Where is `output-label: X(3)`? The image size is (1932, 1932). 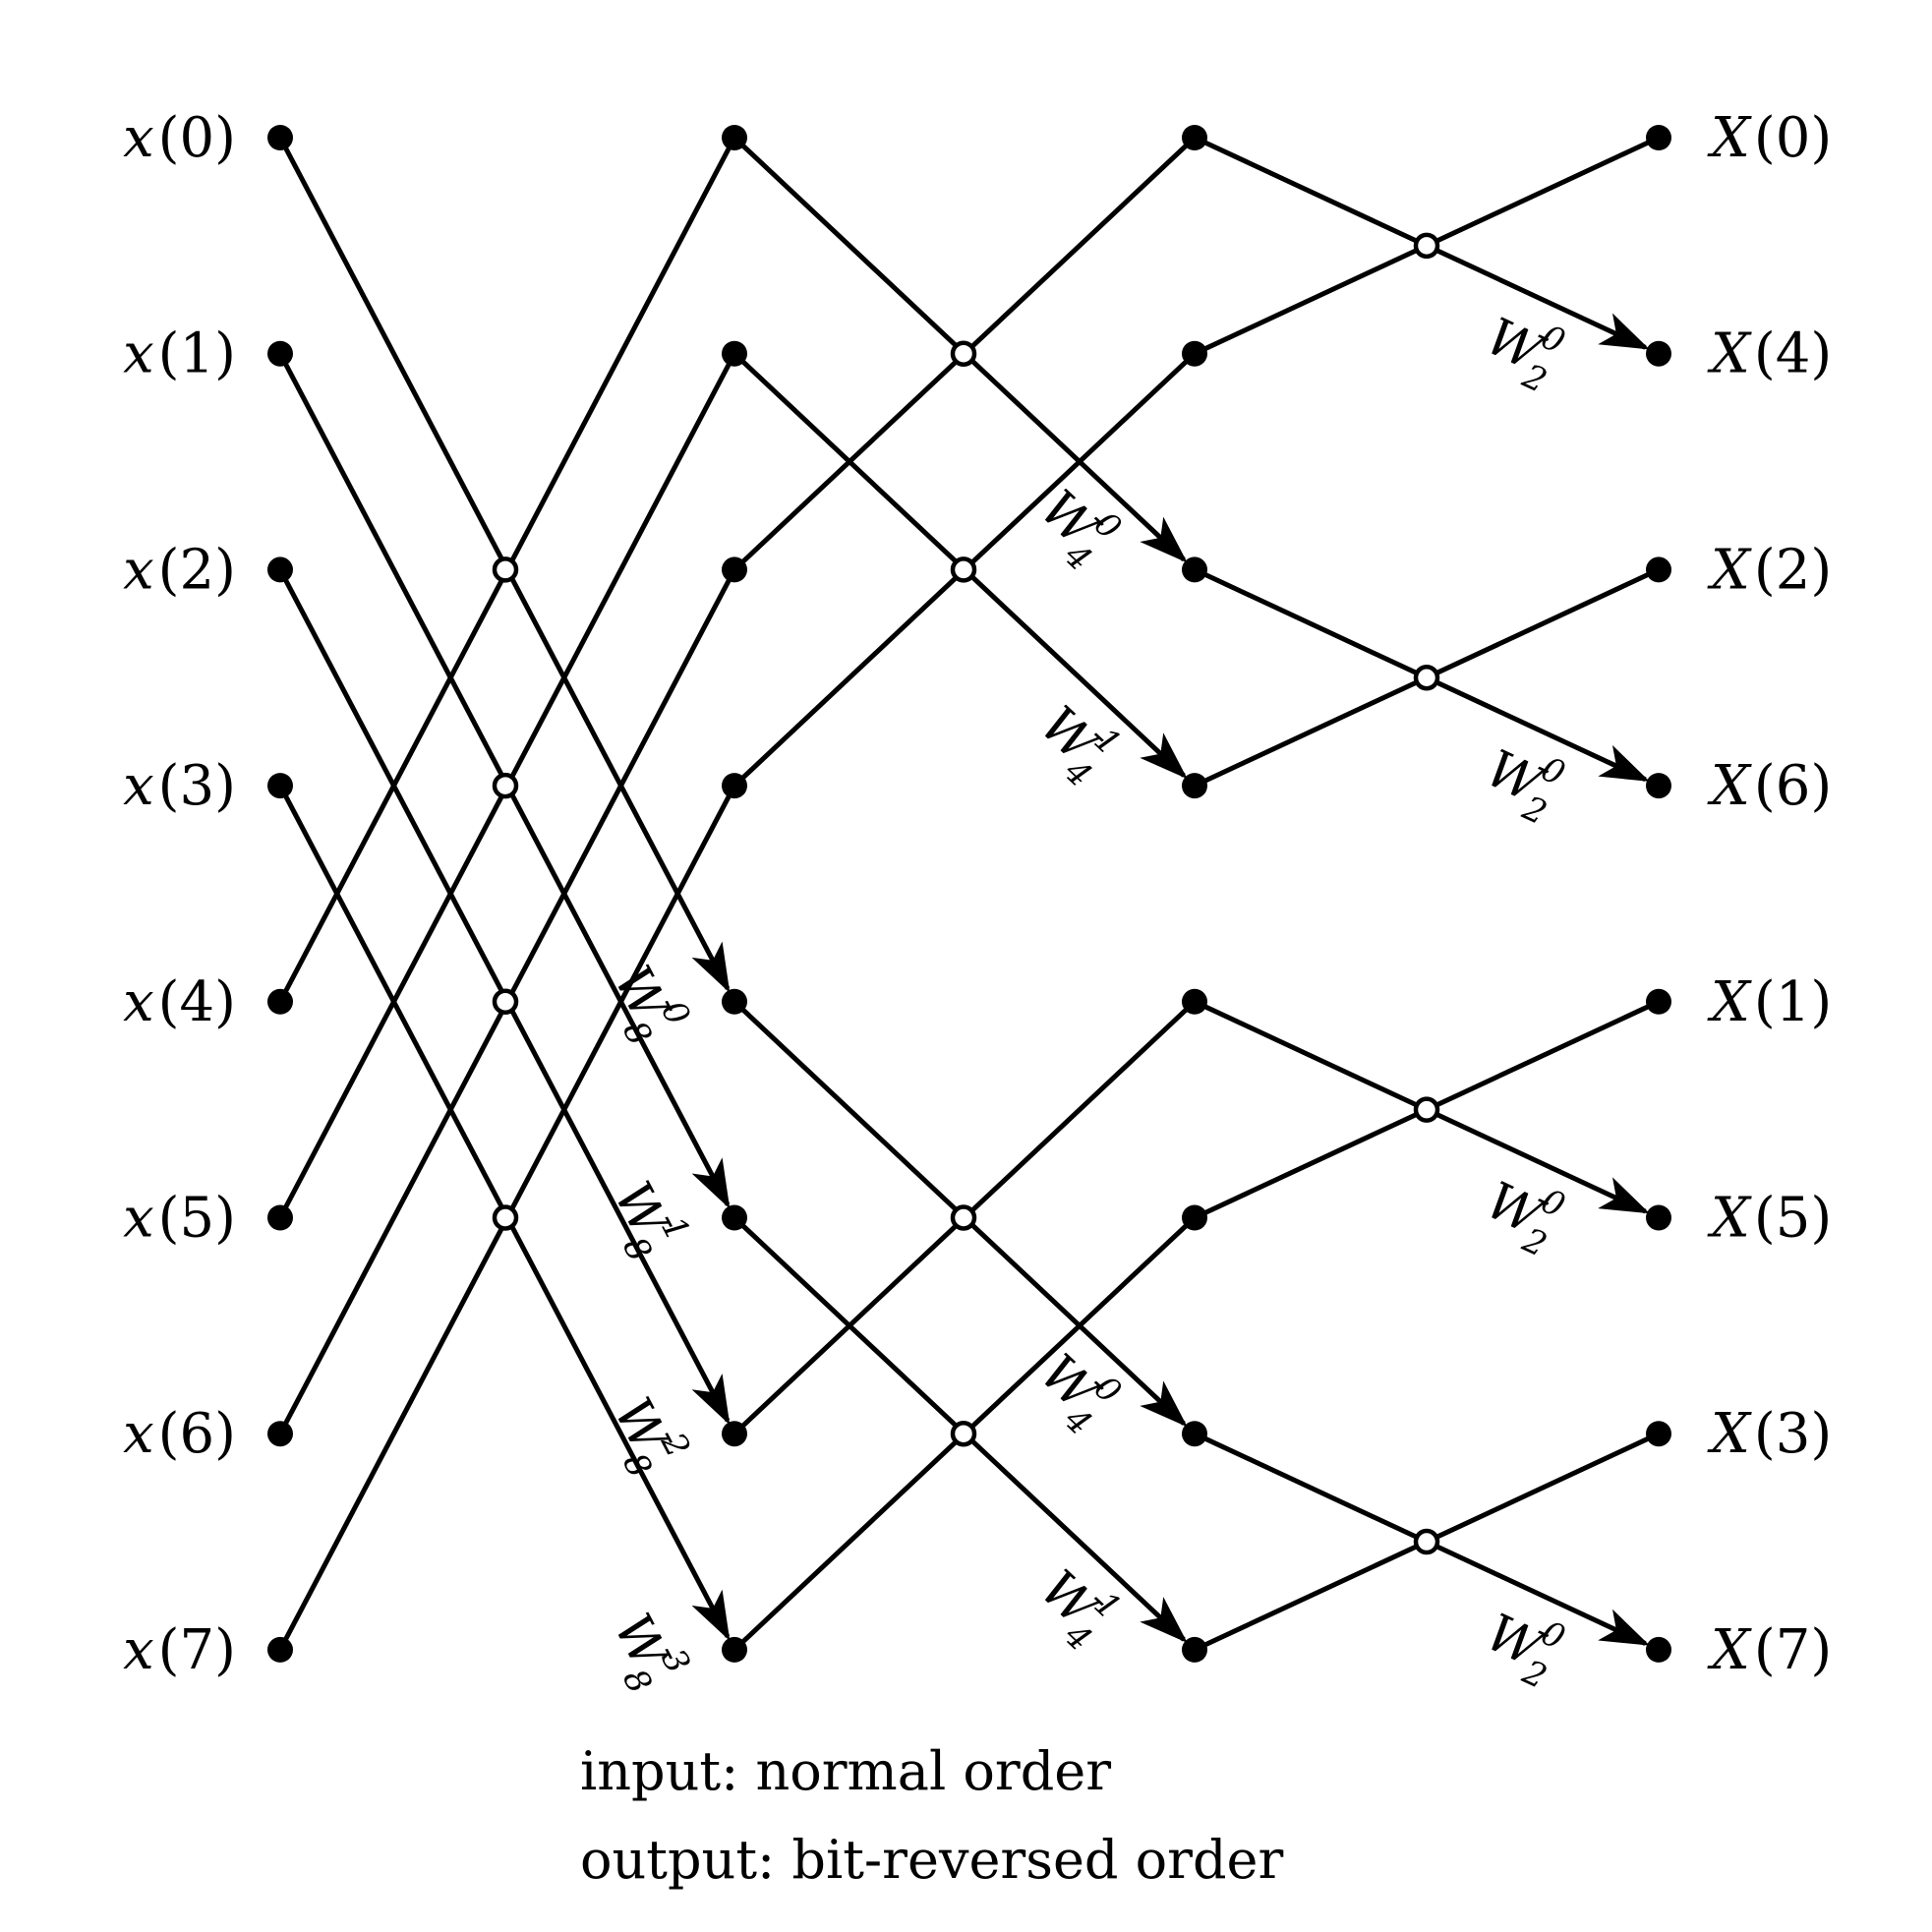 output-label: X(3) is located at coordinates (1769, 1434).